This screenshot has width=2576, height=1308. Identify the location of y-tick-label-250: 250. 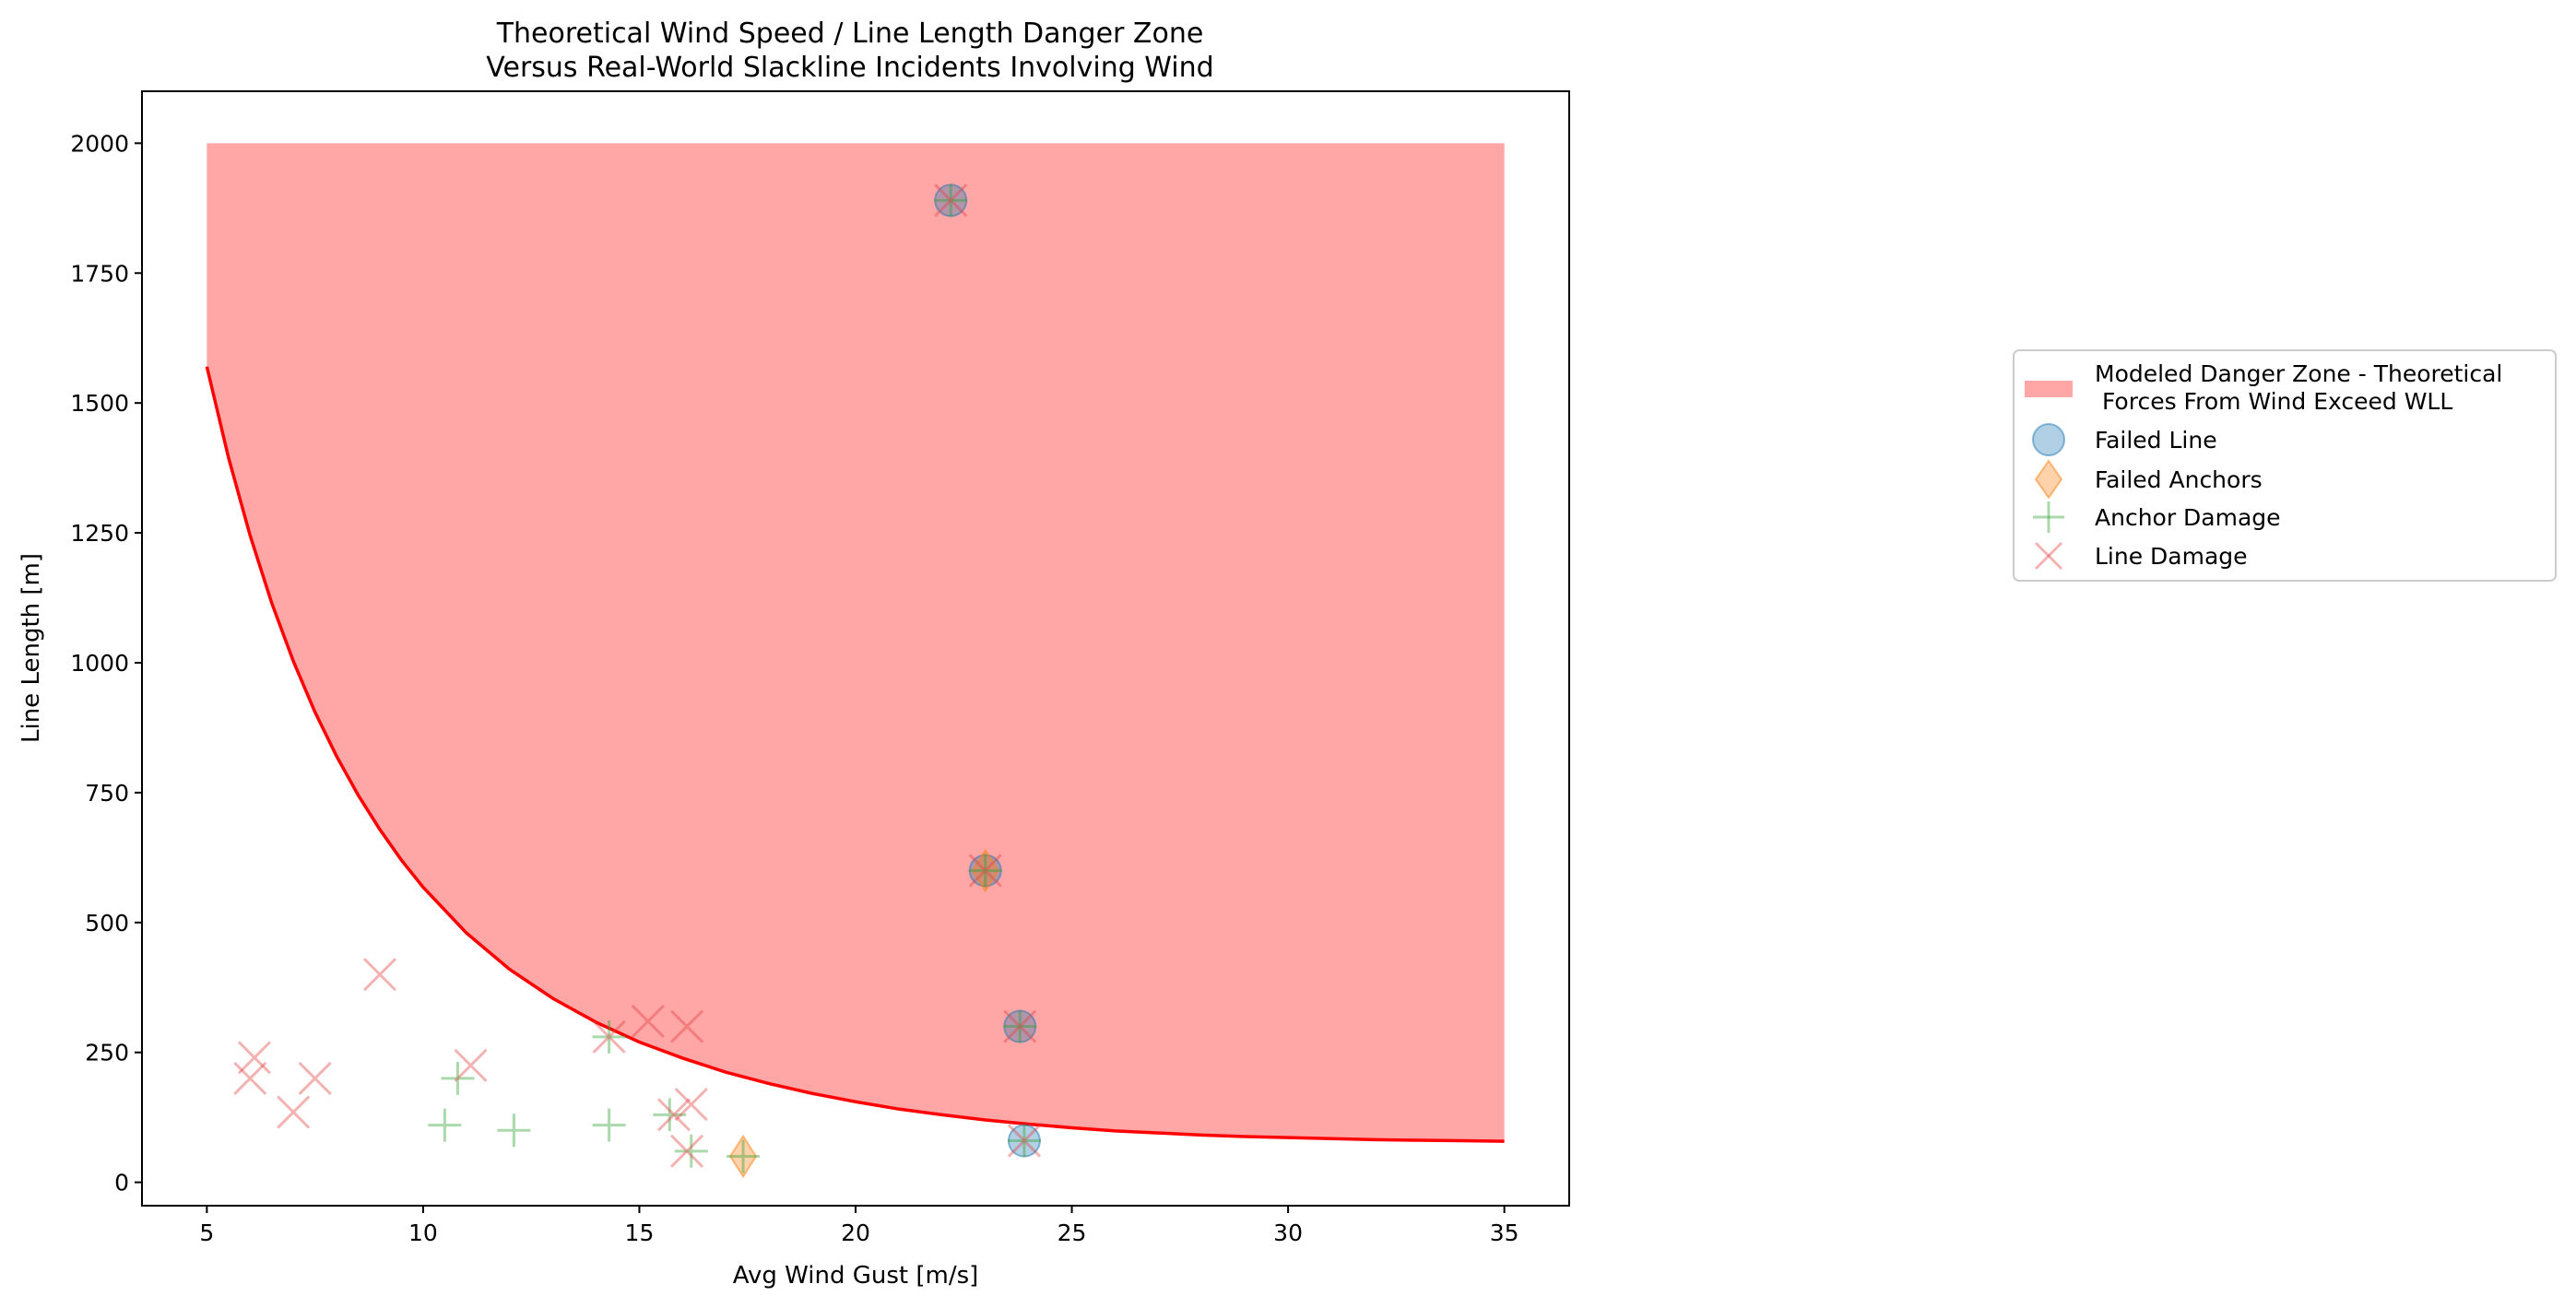
(107, 1053).